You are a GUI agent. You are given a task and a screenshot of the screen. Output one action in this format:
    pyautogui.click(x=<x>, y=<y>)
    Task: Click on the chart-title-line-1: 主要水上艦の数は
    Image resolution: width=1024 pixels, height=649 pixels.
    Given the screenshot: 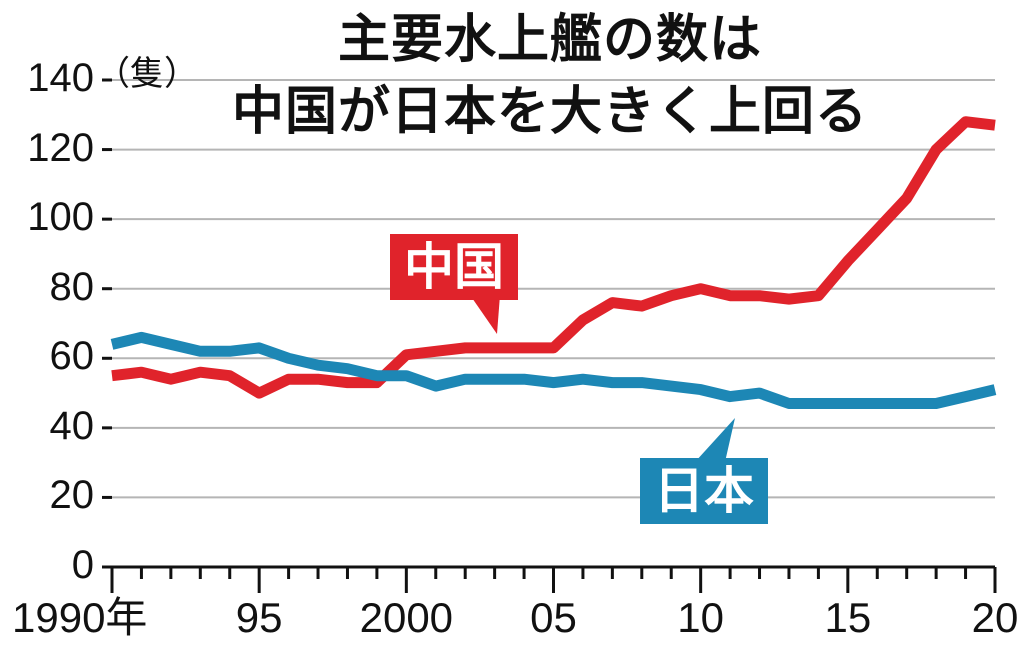 What is the action you would take?
    pyautogui.click(x=549, y=40)
    